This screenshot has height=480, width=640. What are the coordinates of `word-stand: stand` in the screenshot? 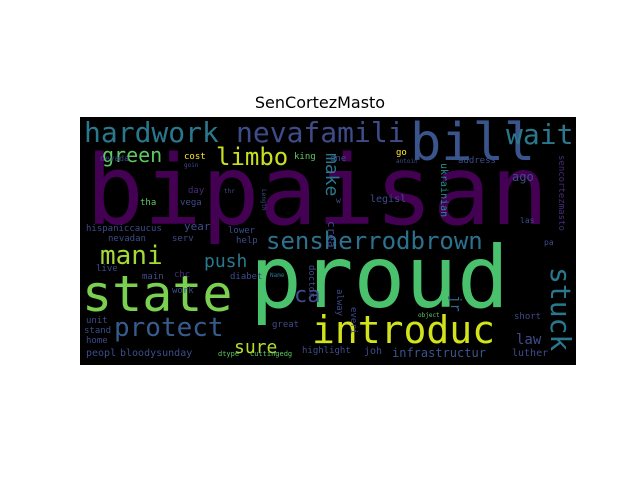 It's located at (98, 331).